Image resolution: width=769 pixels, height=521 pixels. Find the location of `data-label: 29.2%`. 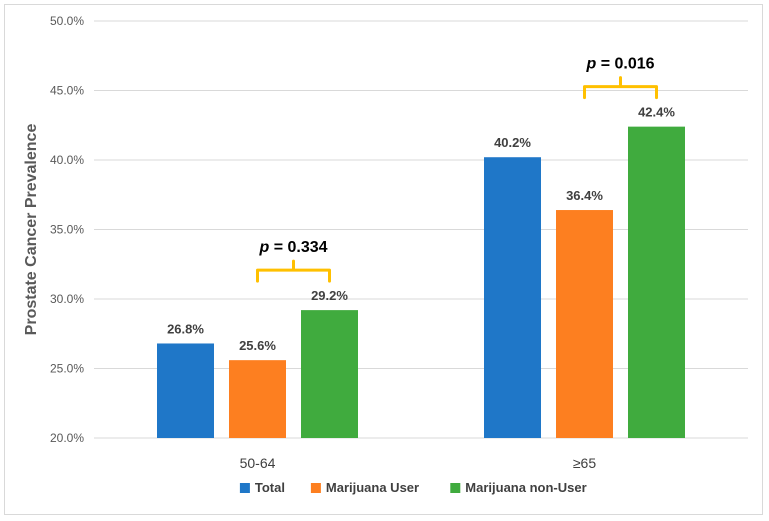

data-label: 29.2% is located at coordinates (329, 295).